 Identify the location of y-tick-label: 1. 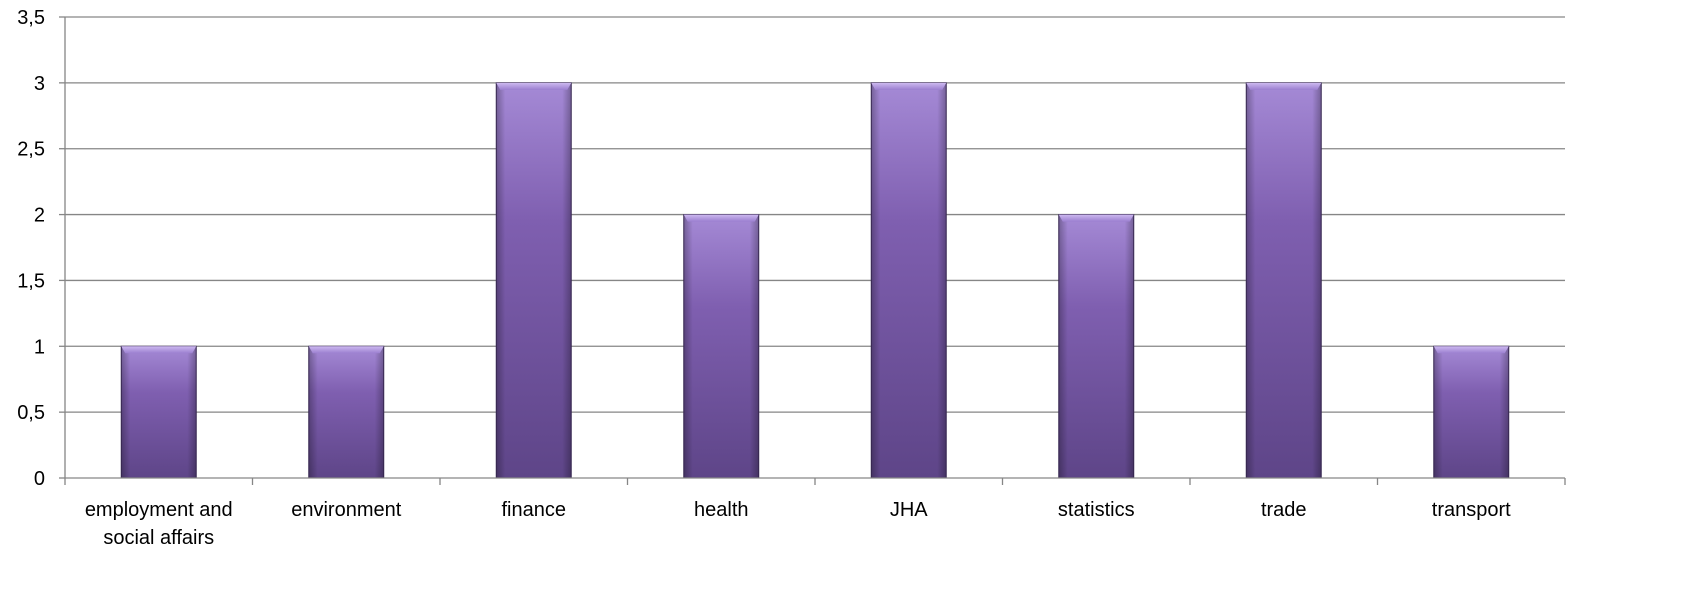
(39, 347).